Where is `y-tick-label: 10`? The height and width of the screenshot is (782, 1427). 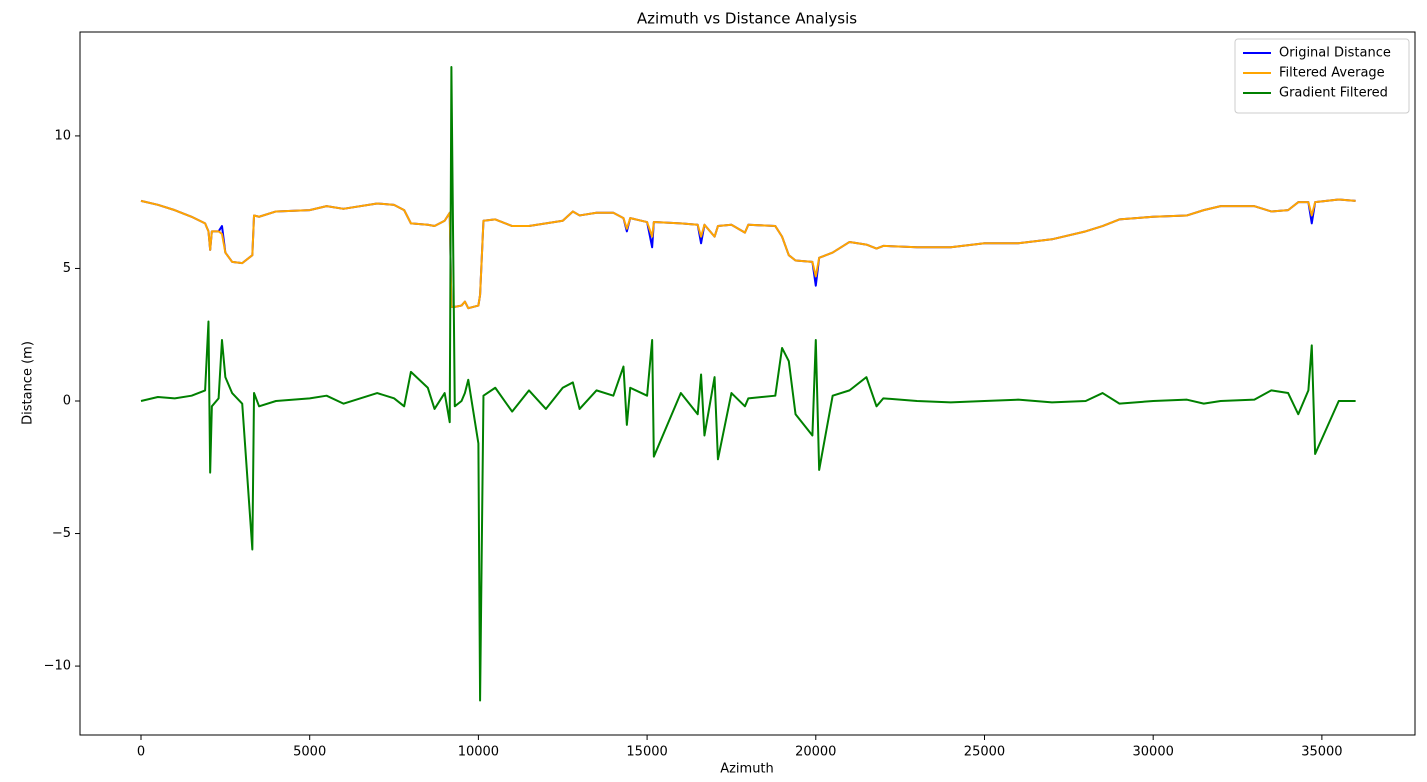
y-tick-label: 10 is located at coordinates (62, 135).